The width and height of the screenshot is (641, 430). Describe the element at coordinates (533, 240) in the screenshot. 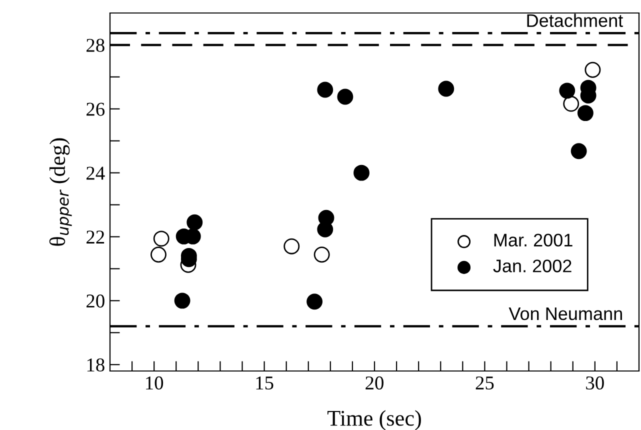

I see `legend-label: Mar. 2001` at that location.